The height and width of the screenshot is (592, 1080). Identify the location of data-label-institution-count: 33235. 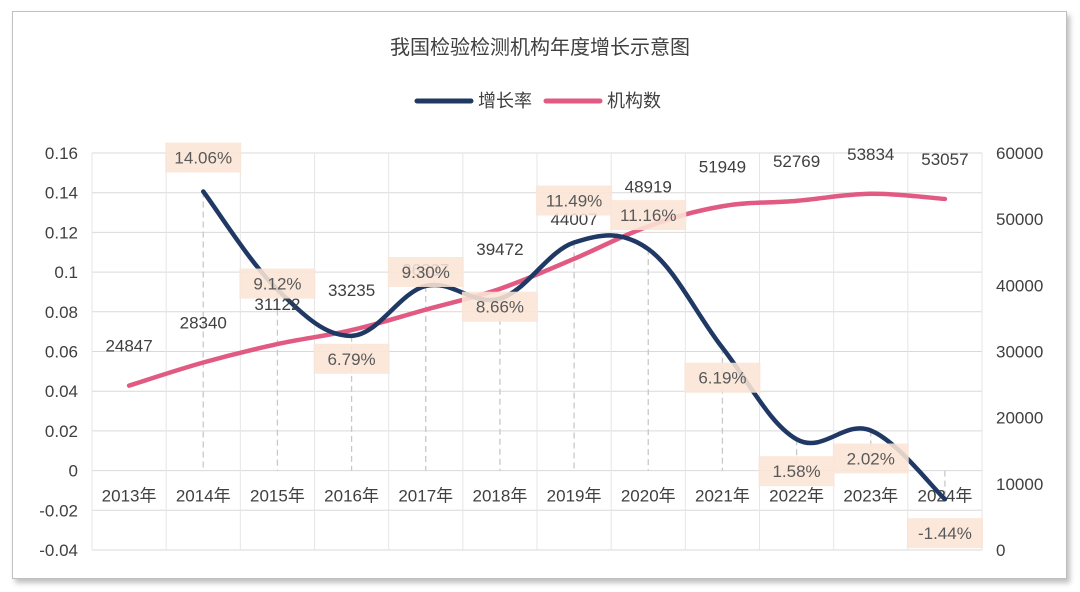
(351, 290).